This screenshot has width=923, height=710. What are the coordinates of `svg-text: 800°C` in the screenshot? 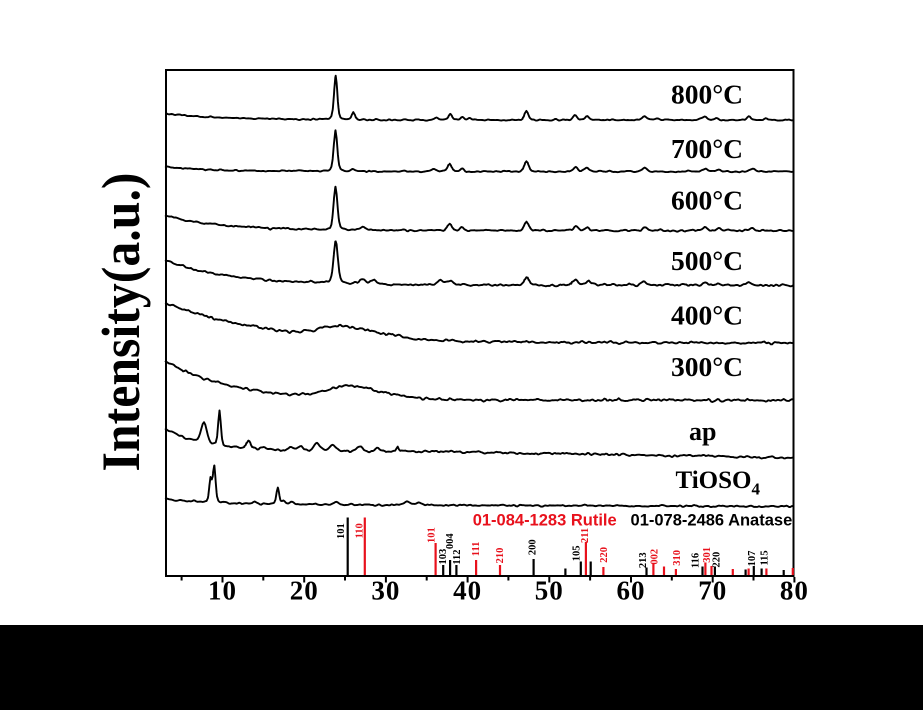 It's located at (707, 93).